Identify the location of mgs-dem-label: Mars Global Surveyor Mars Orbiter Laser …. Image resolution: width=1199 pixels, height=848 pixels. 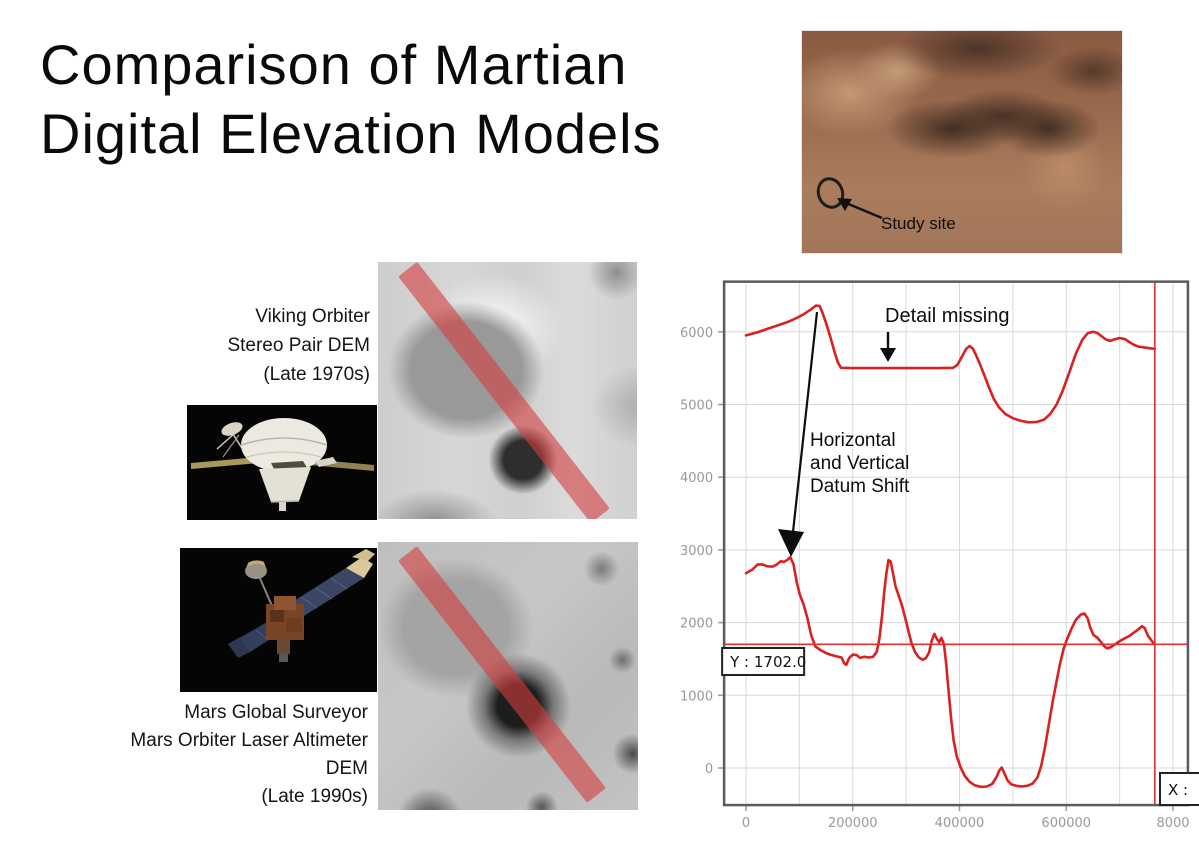
(204, 755).